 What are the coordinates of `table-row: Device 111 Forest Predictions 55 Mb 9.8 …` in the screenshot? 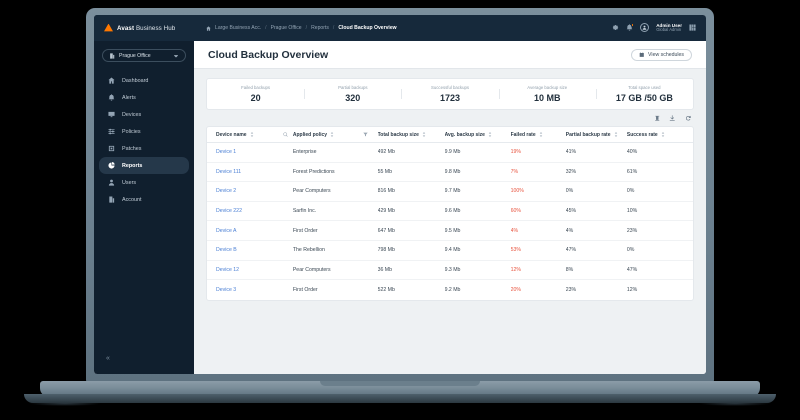 It's located at (450, 173).